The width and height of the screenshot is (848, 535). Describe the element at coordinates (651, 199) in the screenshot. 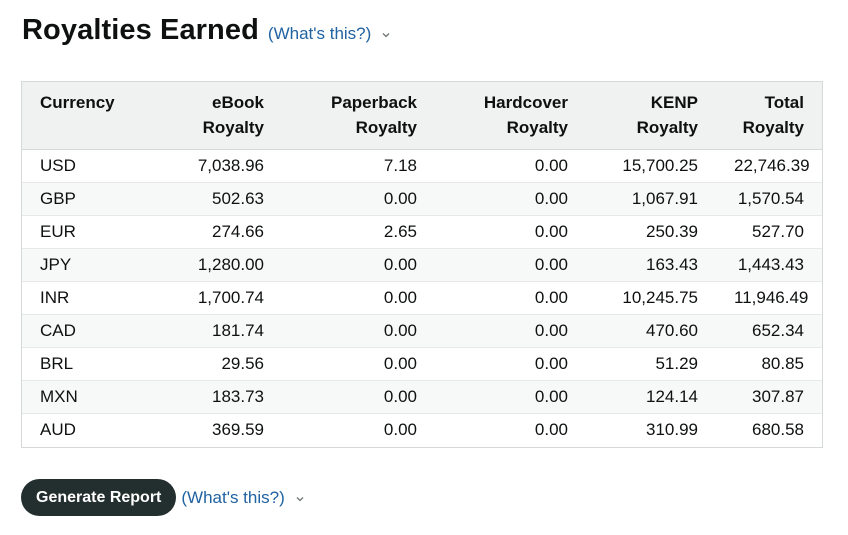

I see `cell-kenp: 1,067.91` at that location.